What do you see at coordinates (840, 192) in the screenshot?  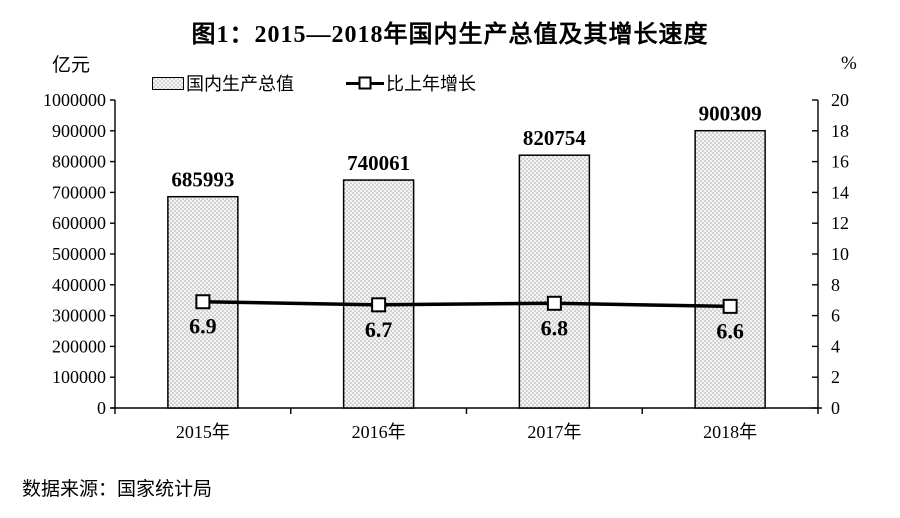 I see `right-axis-tick-label: 14` at bounding box center [840, 192].